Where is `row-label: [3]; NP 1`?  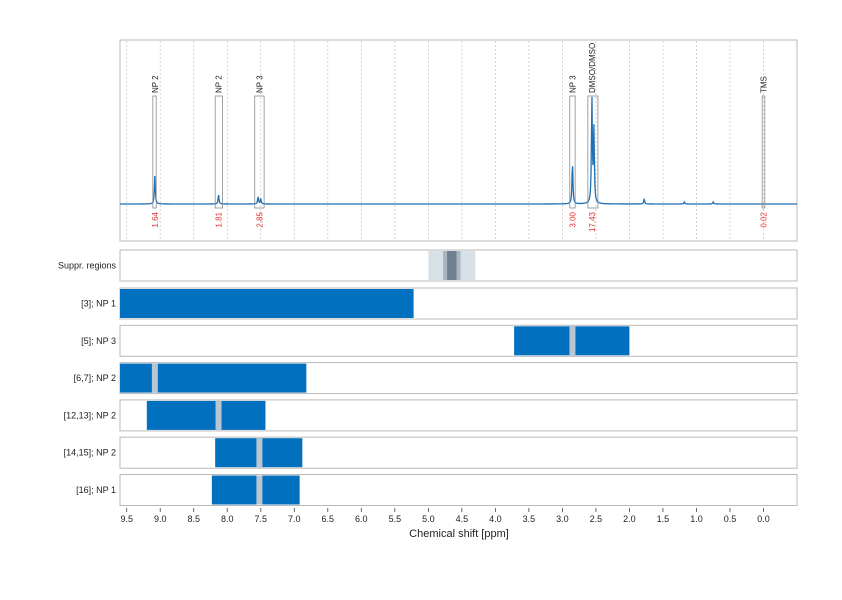
row-label: [3]; NP 1 is located at coordinates (98, 304).